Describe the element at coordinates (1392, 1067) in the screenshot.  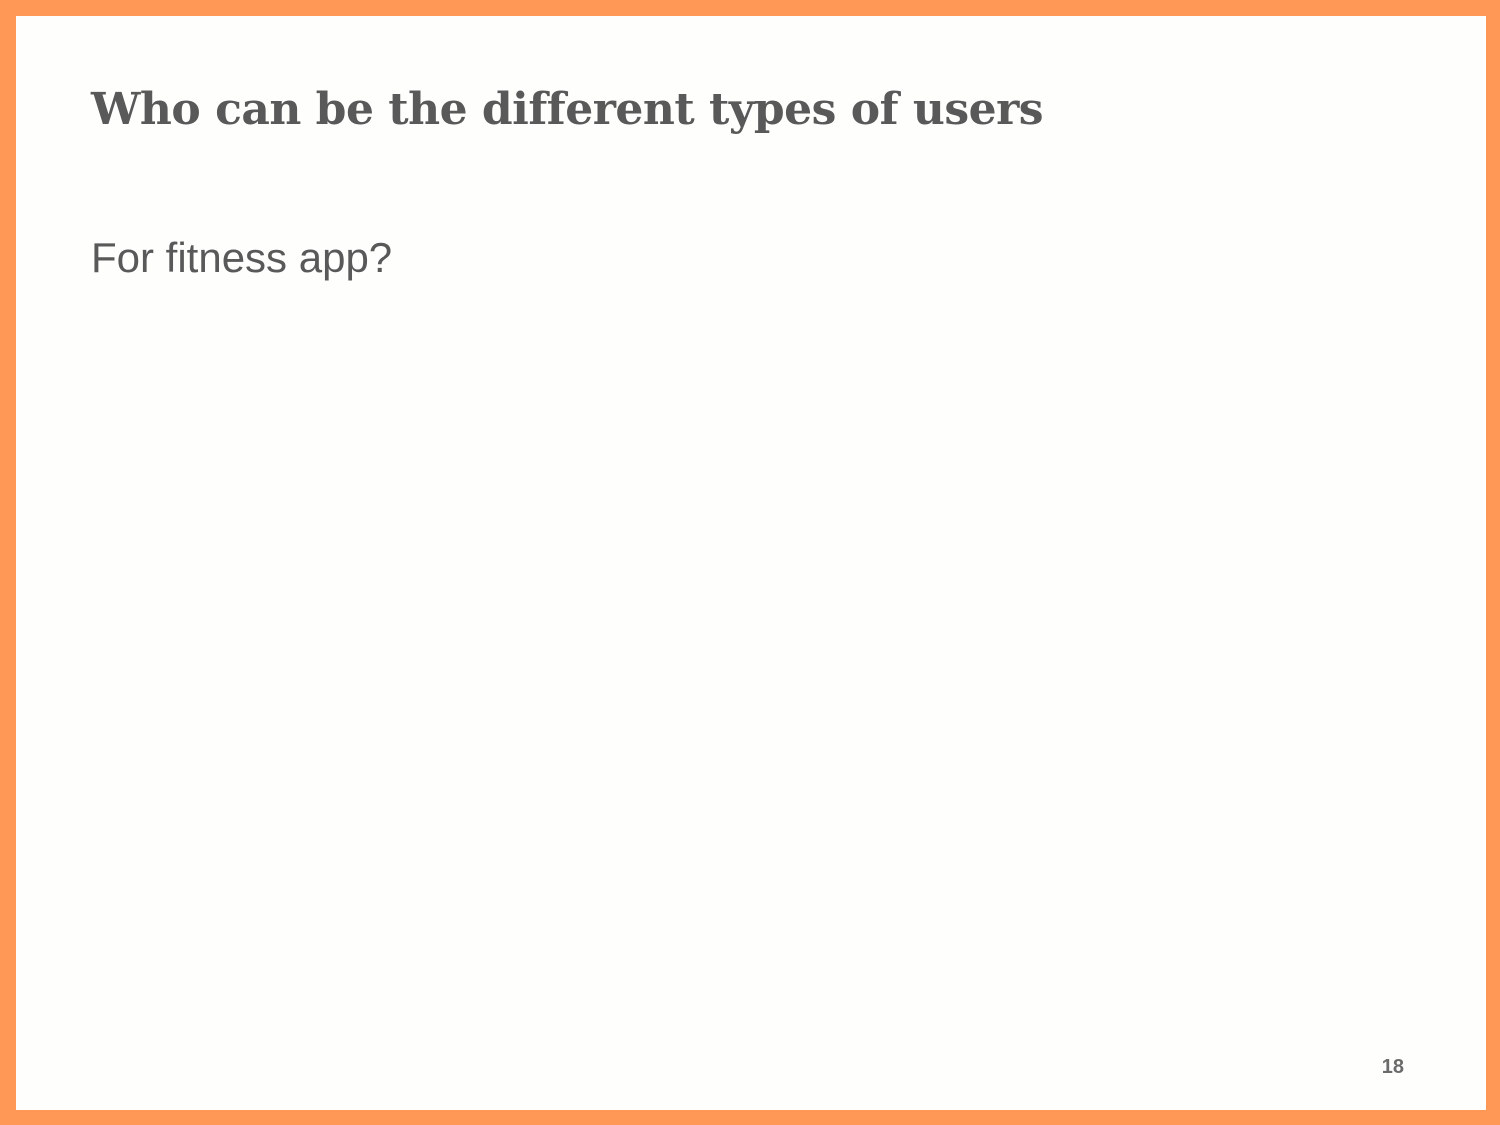
I see `page-number: 18` at that location.